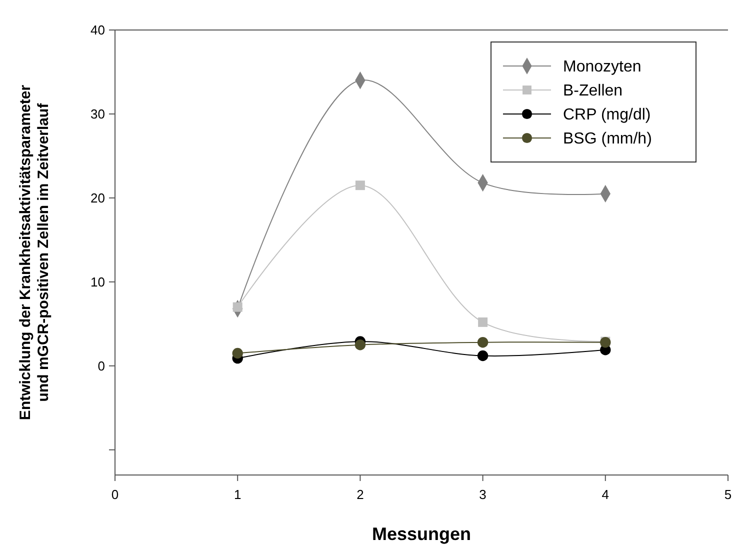  What do you see at coordinates (97, 282) in the screenshot?
I see `y-tick-label: 10` at bounding box center [97, 282].